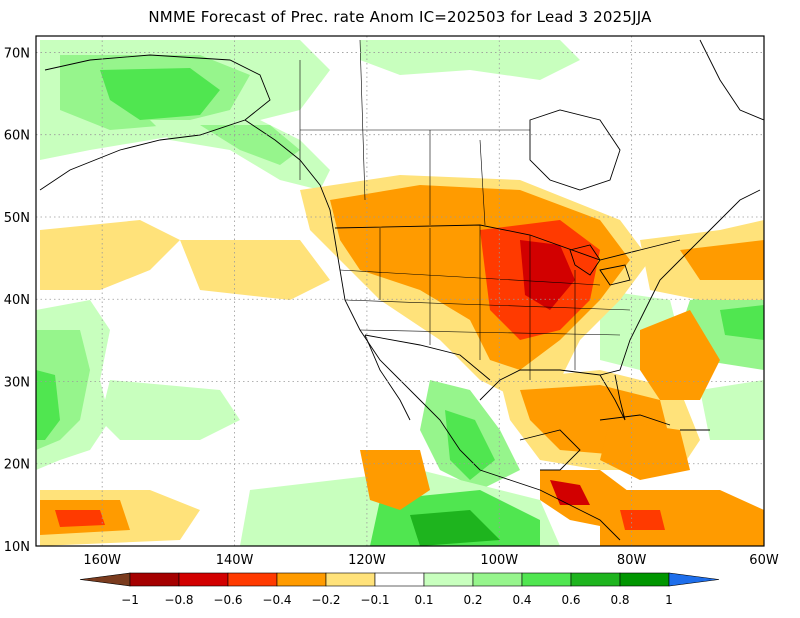 This screenshot has width=800, height=618. I want to click on dry-area-caribbean, so click(645, 450).